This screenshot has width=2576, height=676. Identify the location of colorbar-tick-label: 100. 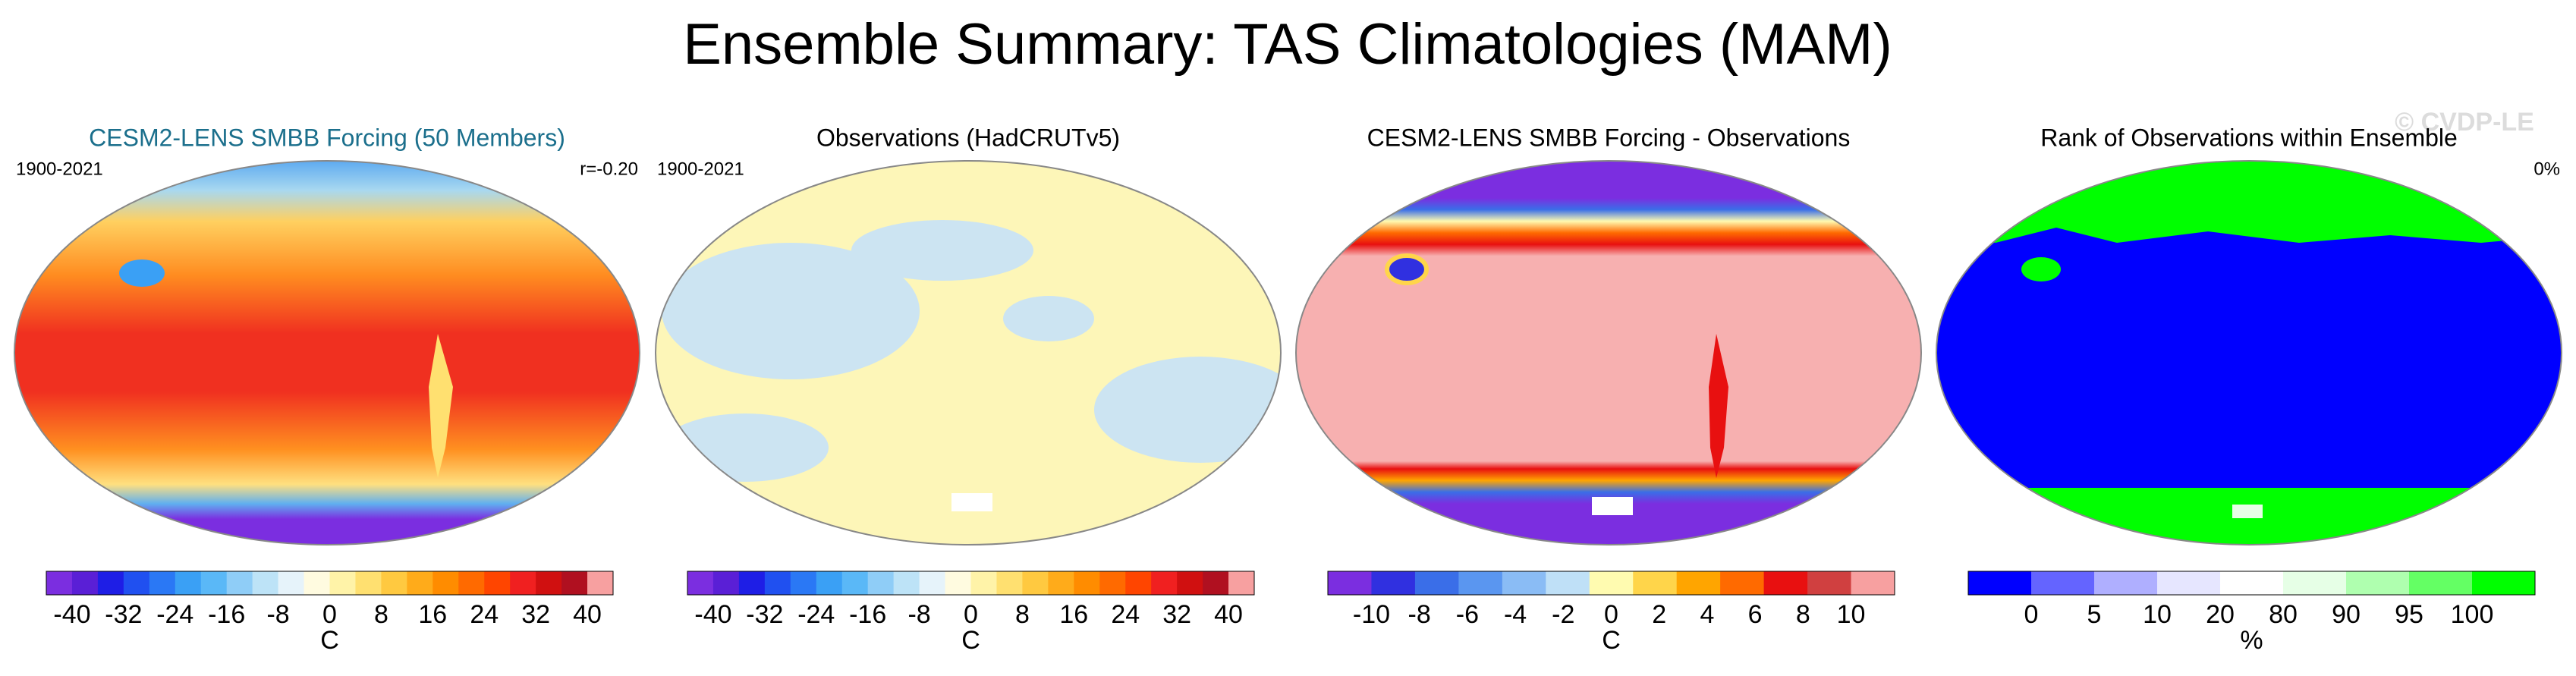
(2472, 614).